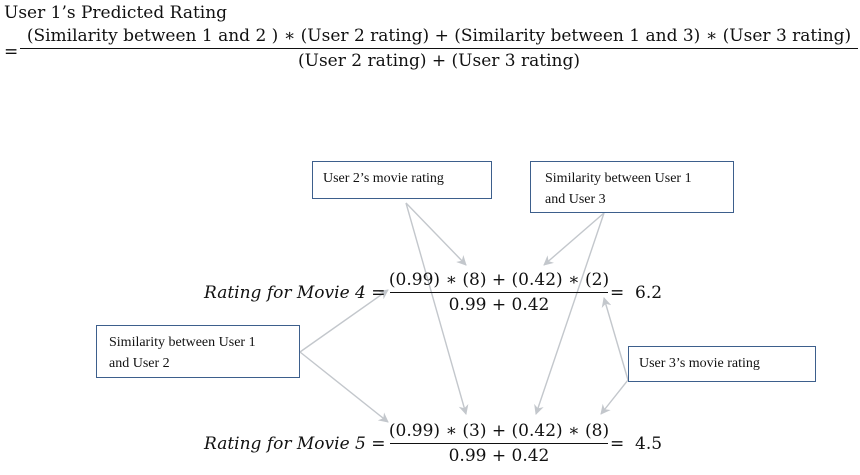  What do you see at coordinates (636, 444) in the screenshot?
I see `movie5-result: = 4.5` at bounding box center [636, 444].